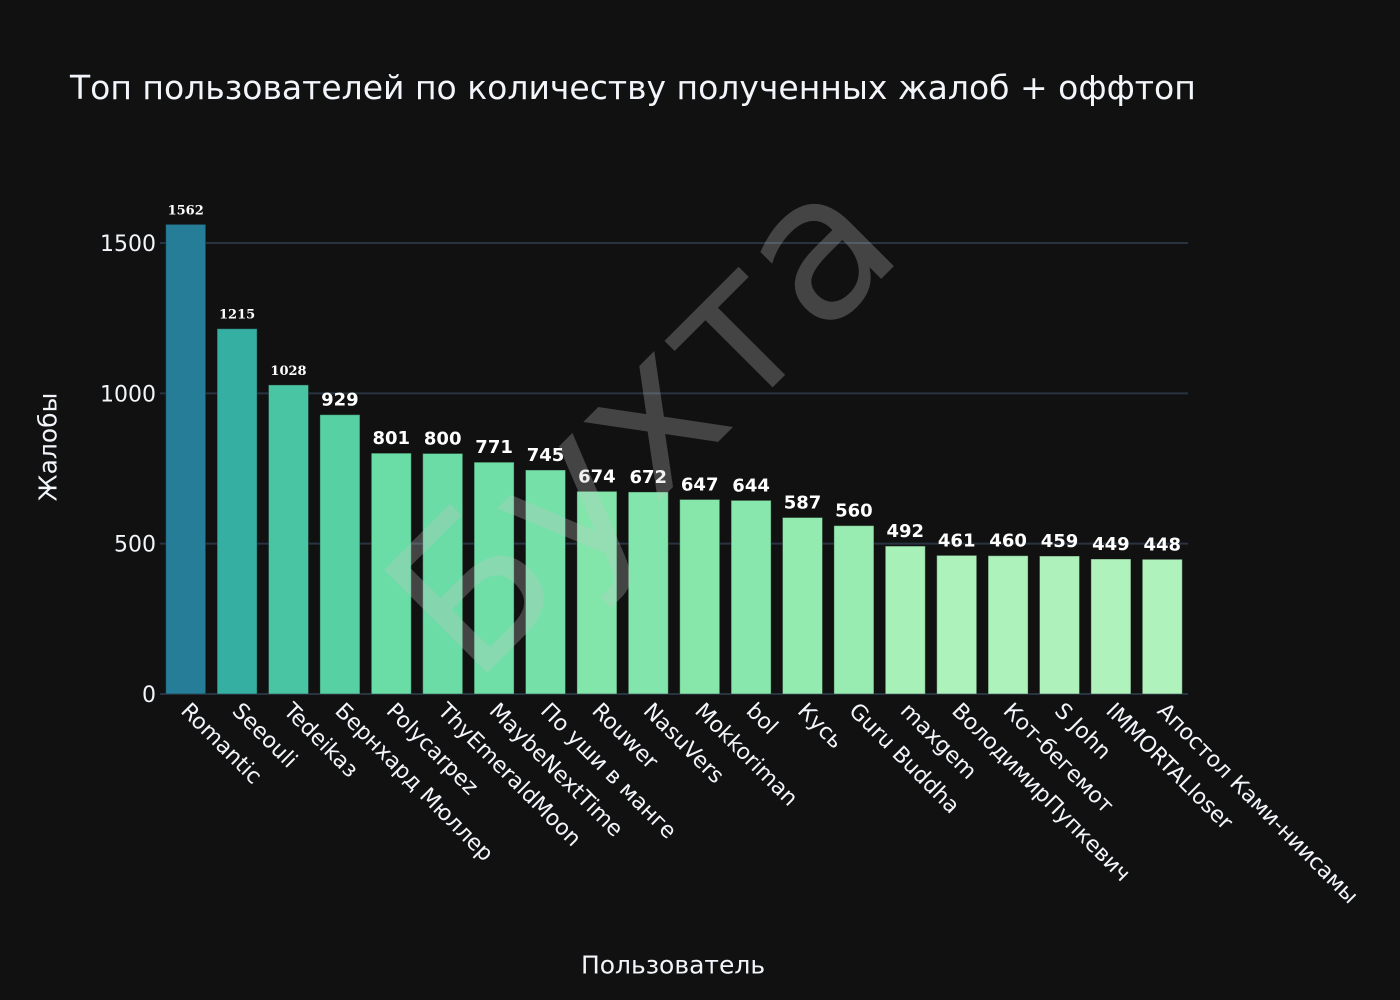 This screenshot has width=1400, height=1000. What do you see at coordinates (1111, 544) in the screenshot?
I see `data-label: 449` at bounding box center [1111, 544].